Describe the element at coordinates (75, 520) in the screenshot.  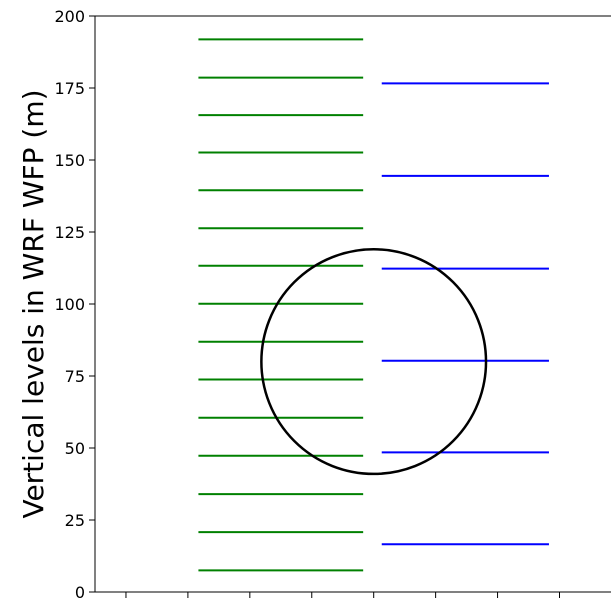
I see `y-tick-label: 25` at that location.